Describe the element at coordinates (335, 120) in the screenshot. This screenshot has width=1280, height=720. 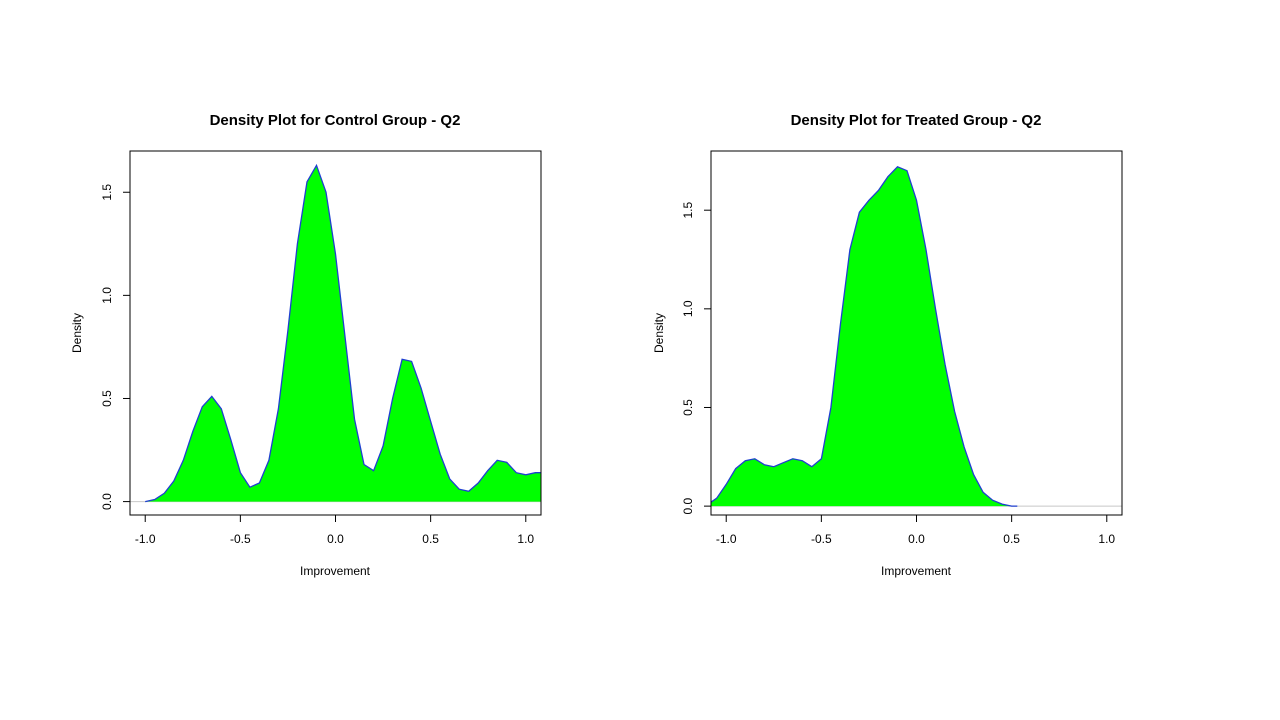
I see `chart-title: Density Plot for Control Group - Q2` at that location.